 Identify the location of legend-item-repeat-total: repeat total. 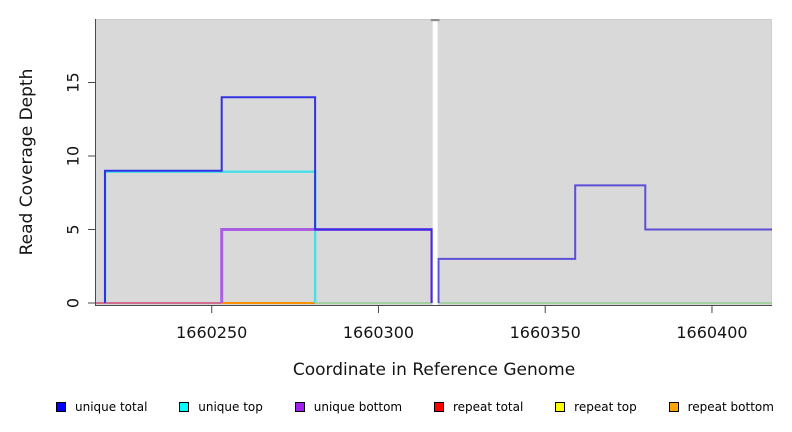
(478, 407).